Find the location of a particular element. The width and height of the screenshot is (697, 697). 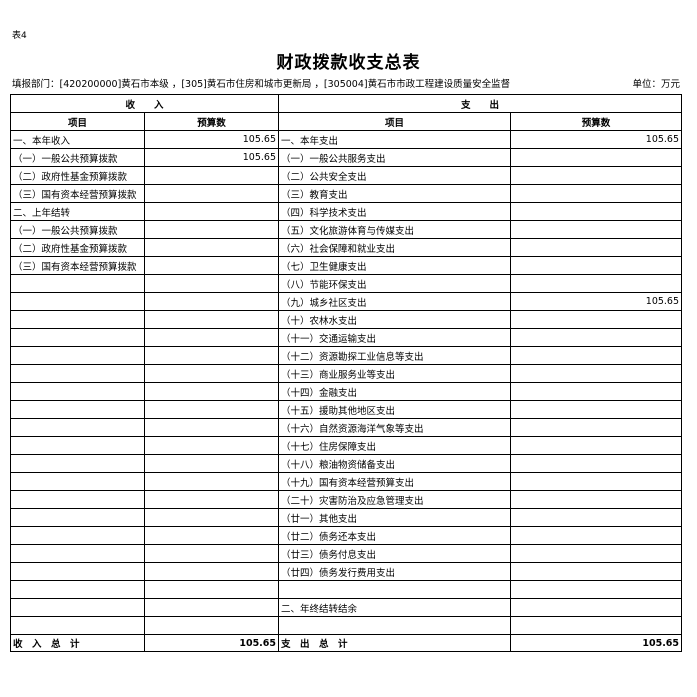

expense-item: （廿二）债务还本支出 is located at coordinates (395, 535).